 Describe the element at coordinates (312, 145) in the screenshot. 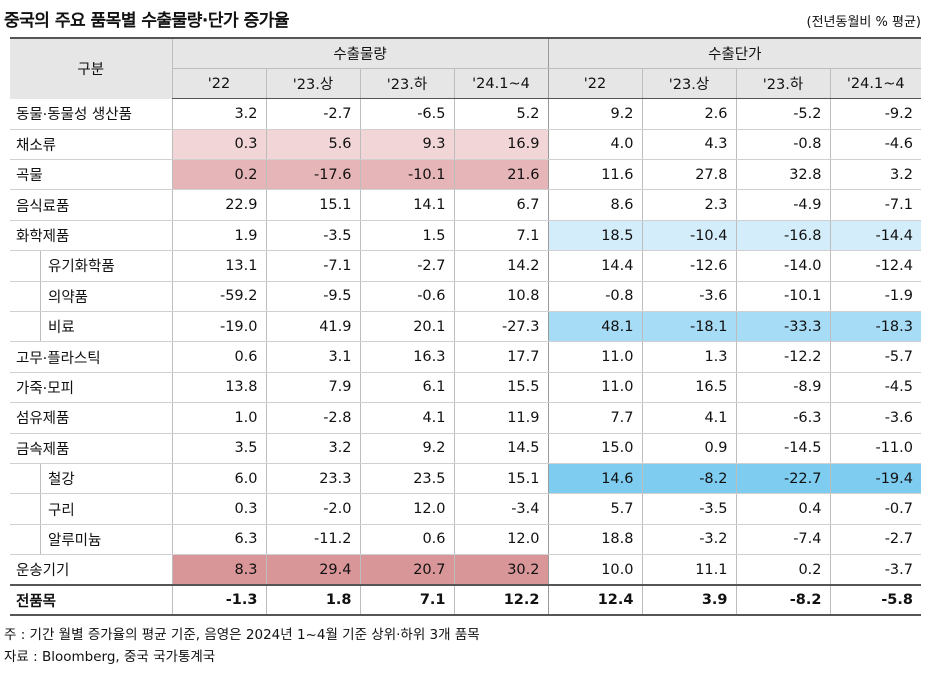

I see `table-cell: 5.6` at that location.